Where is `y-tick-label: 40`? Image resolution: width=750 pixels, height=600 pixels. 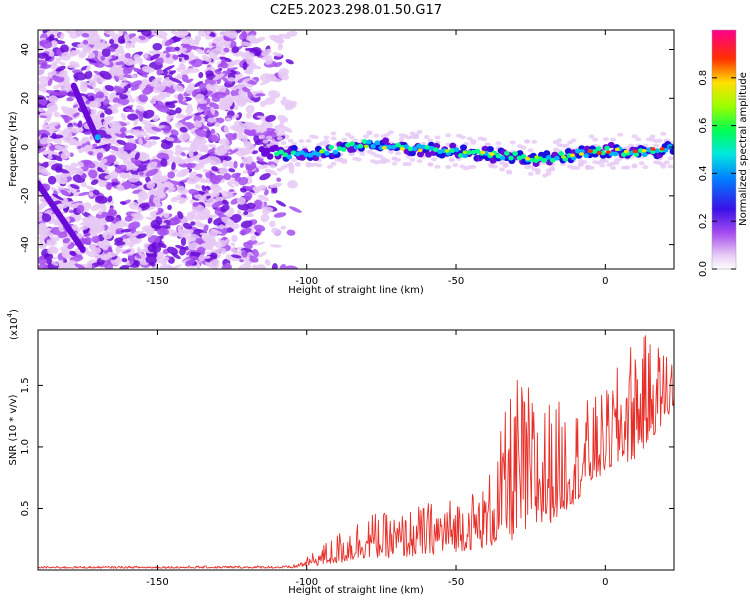 y-tick-label: 40 is located at coordinates (25, 49).